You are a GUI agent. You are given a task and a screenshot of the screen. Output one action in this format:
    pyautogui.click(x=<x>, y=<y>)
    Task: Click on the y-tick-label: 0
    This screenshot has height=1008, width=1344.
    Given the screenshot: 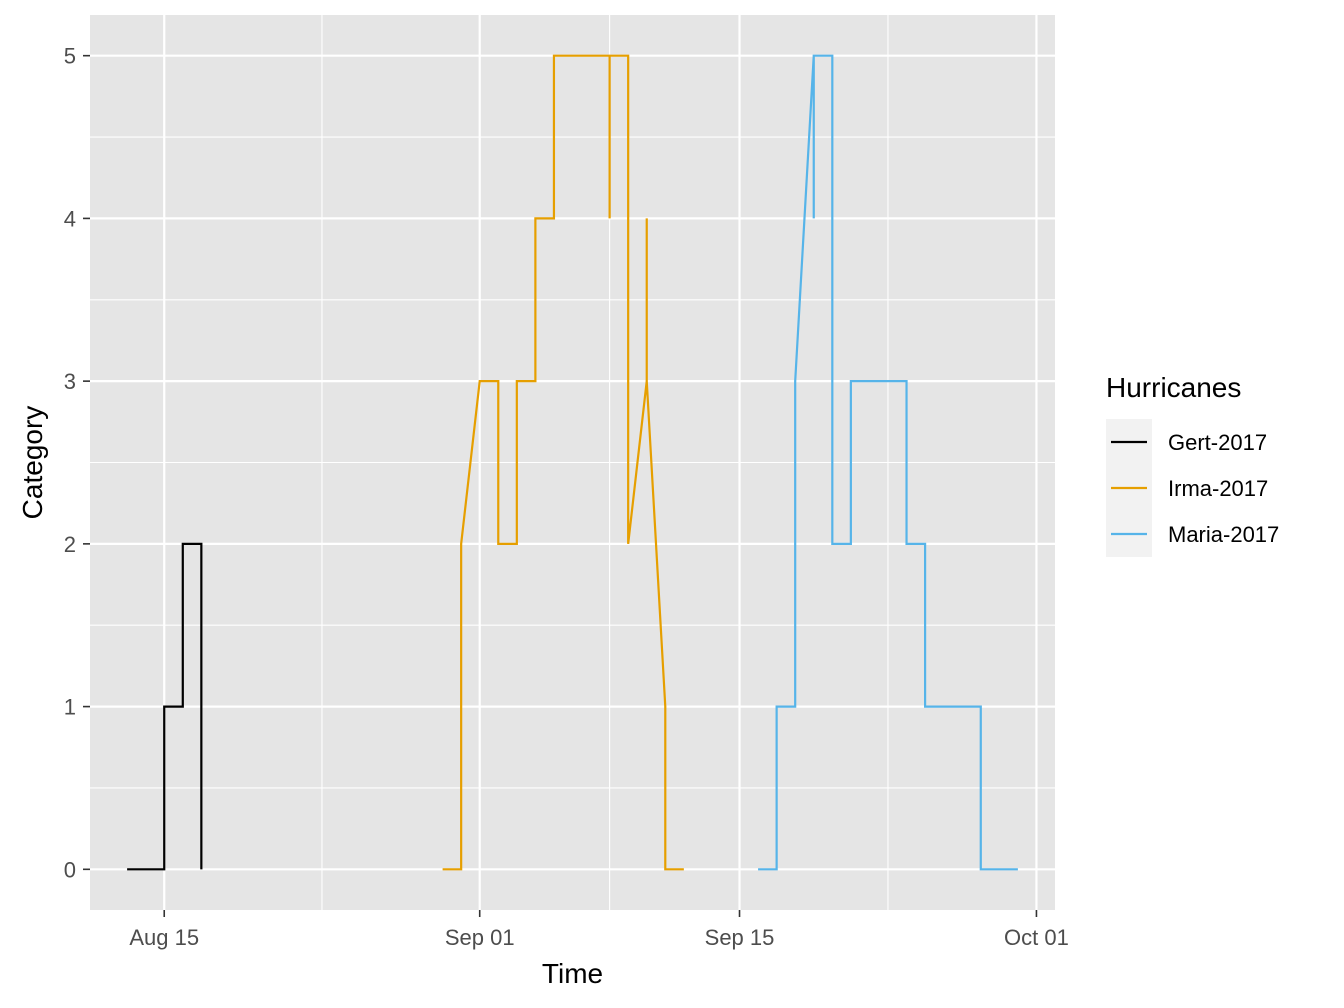 What is the action you would take?
    pyautogui.click(x=70, y=869)
    